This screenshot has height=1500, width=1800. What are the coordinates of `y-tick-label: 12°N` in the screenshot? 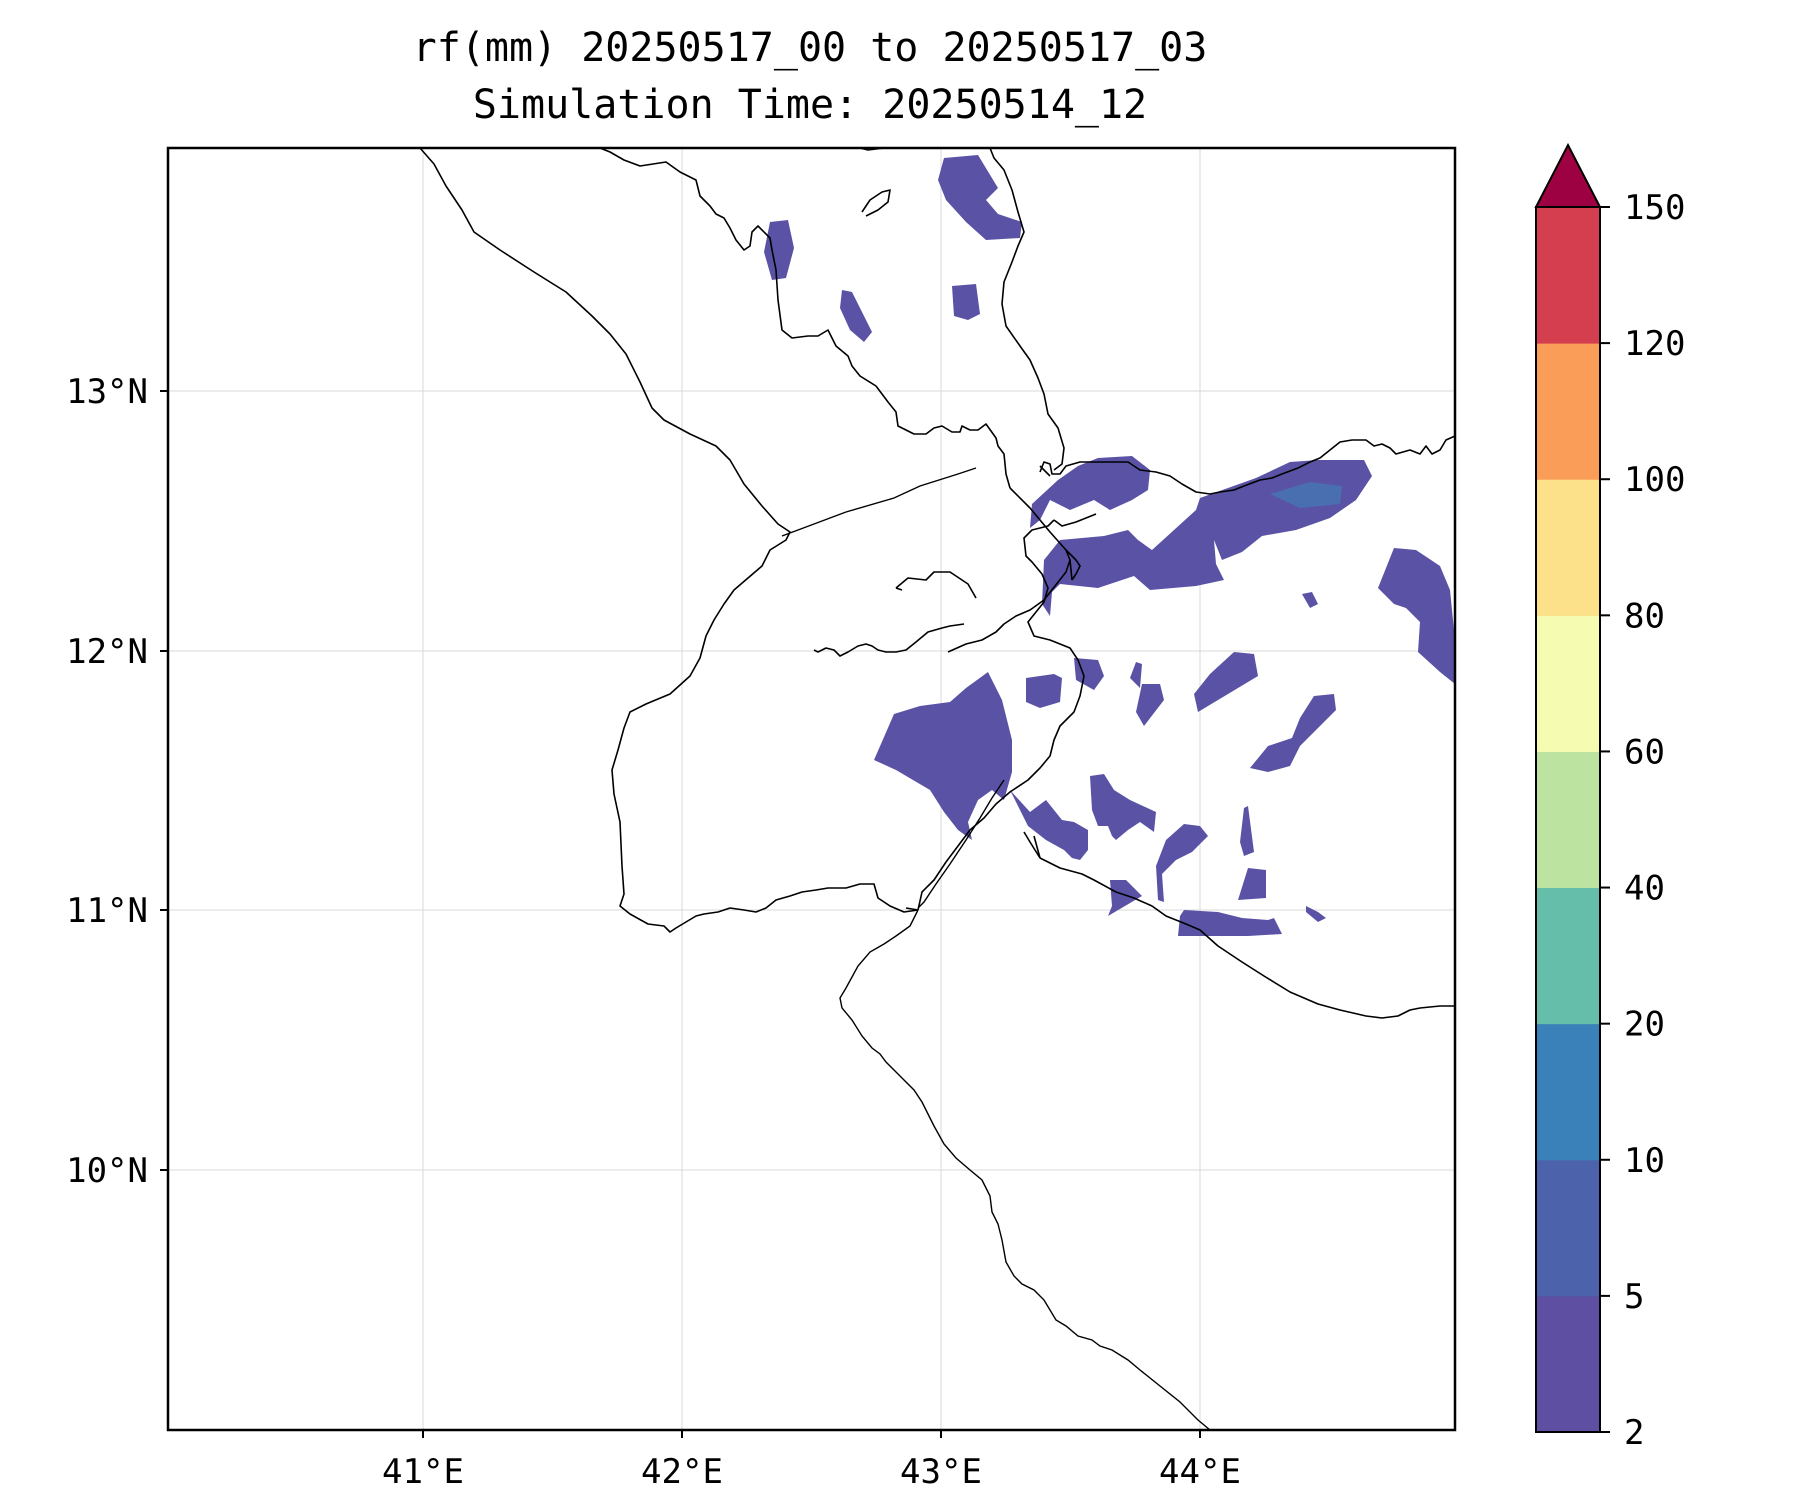 It's located at (107, 652).